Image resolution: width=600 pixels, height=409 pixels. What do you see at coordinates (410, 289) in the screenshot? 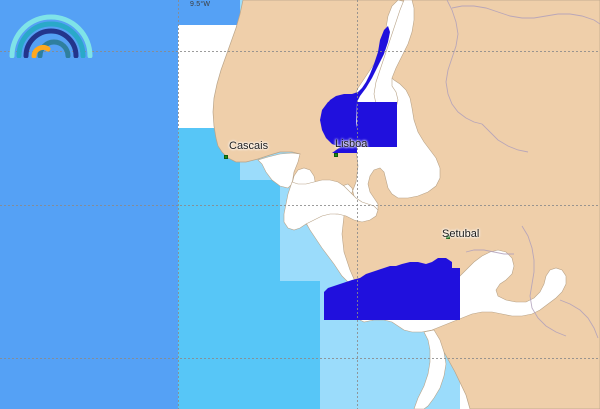
I see `highlight-sado-block` at bounding box center [410, 289].